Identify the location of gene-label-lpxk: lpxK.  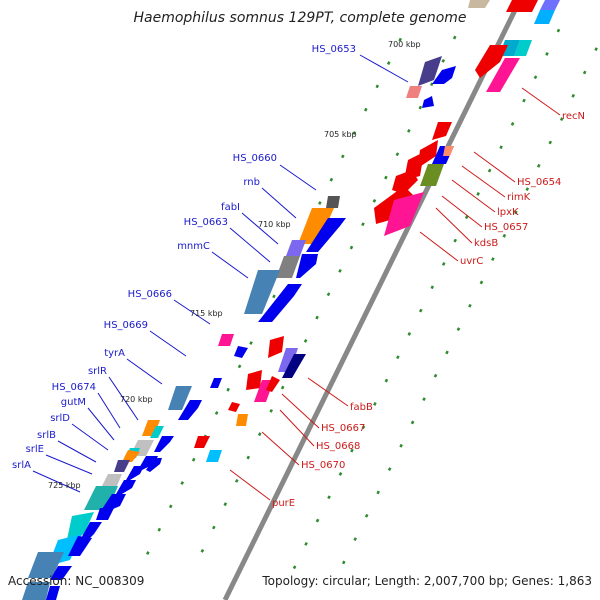
(508, 212).